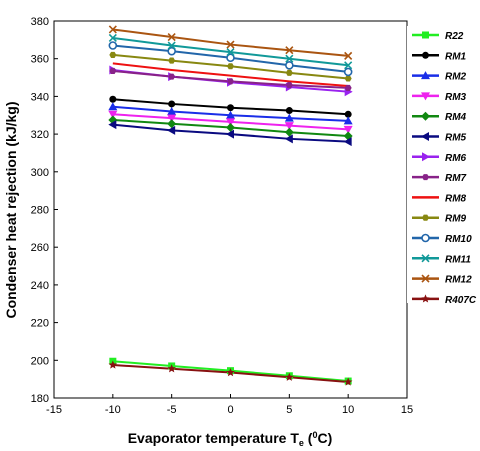 The image size is (480, 451). Describe the element at coordinates (230, 75) in the screenshot. I see `series-line-rm8` at that location.